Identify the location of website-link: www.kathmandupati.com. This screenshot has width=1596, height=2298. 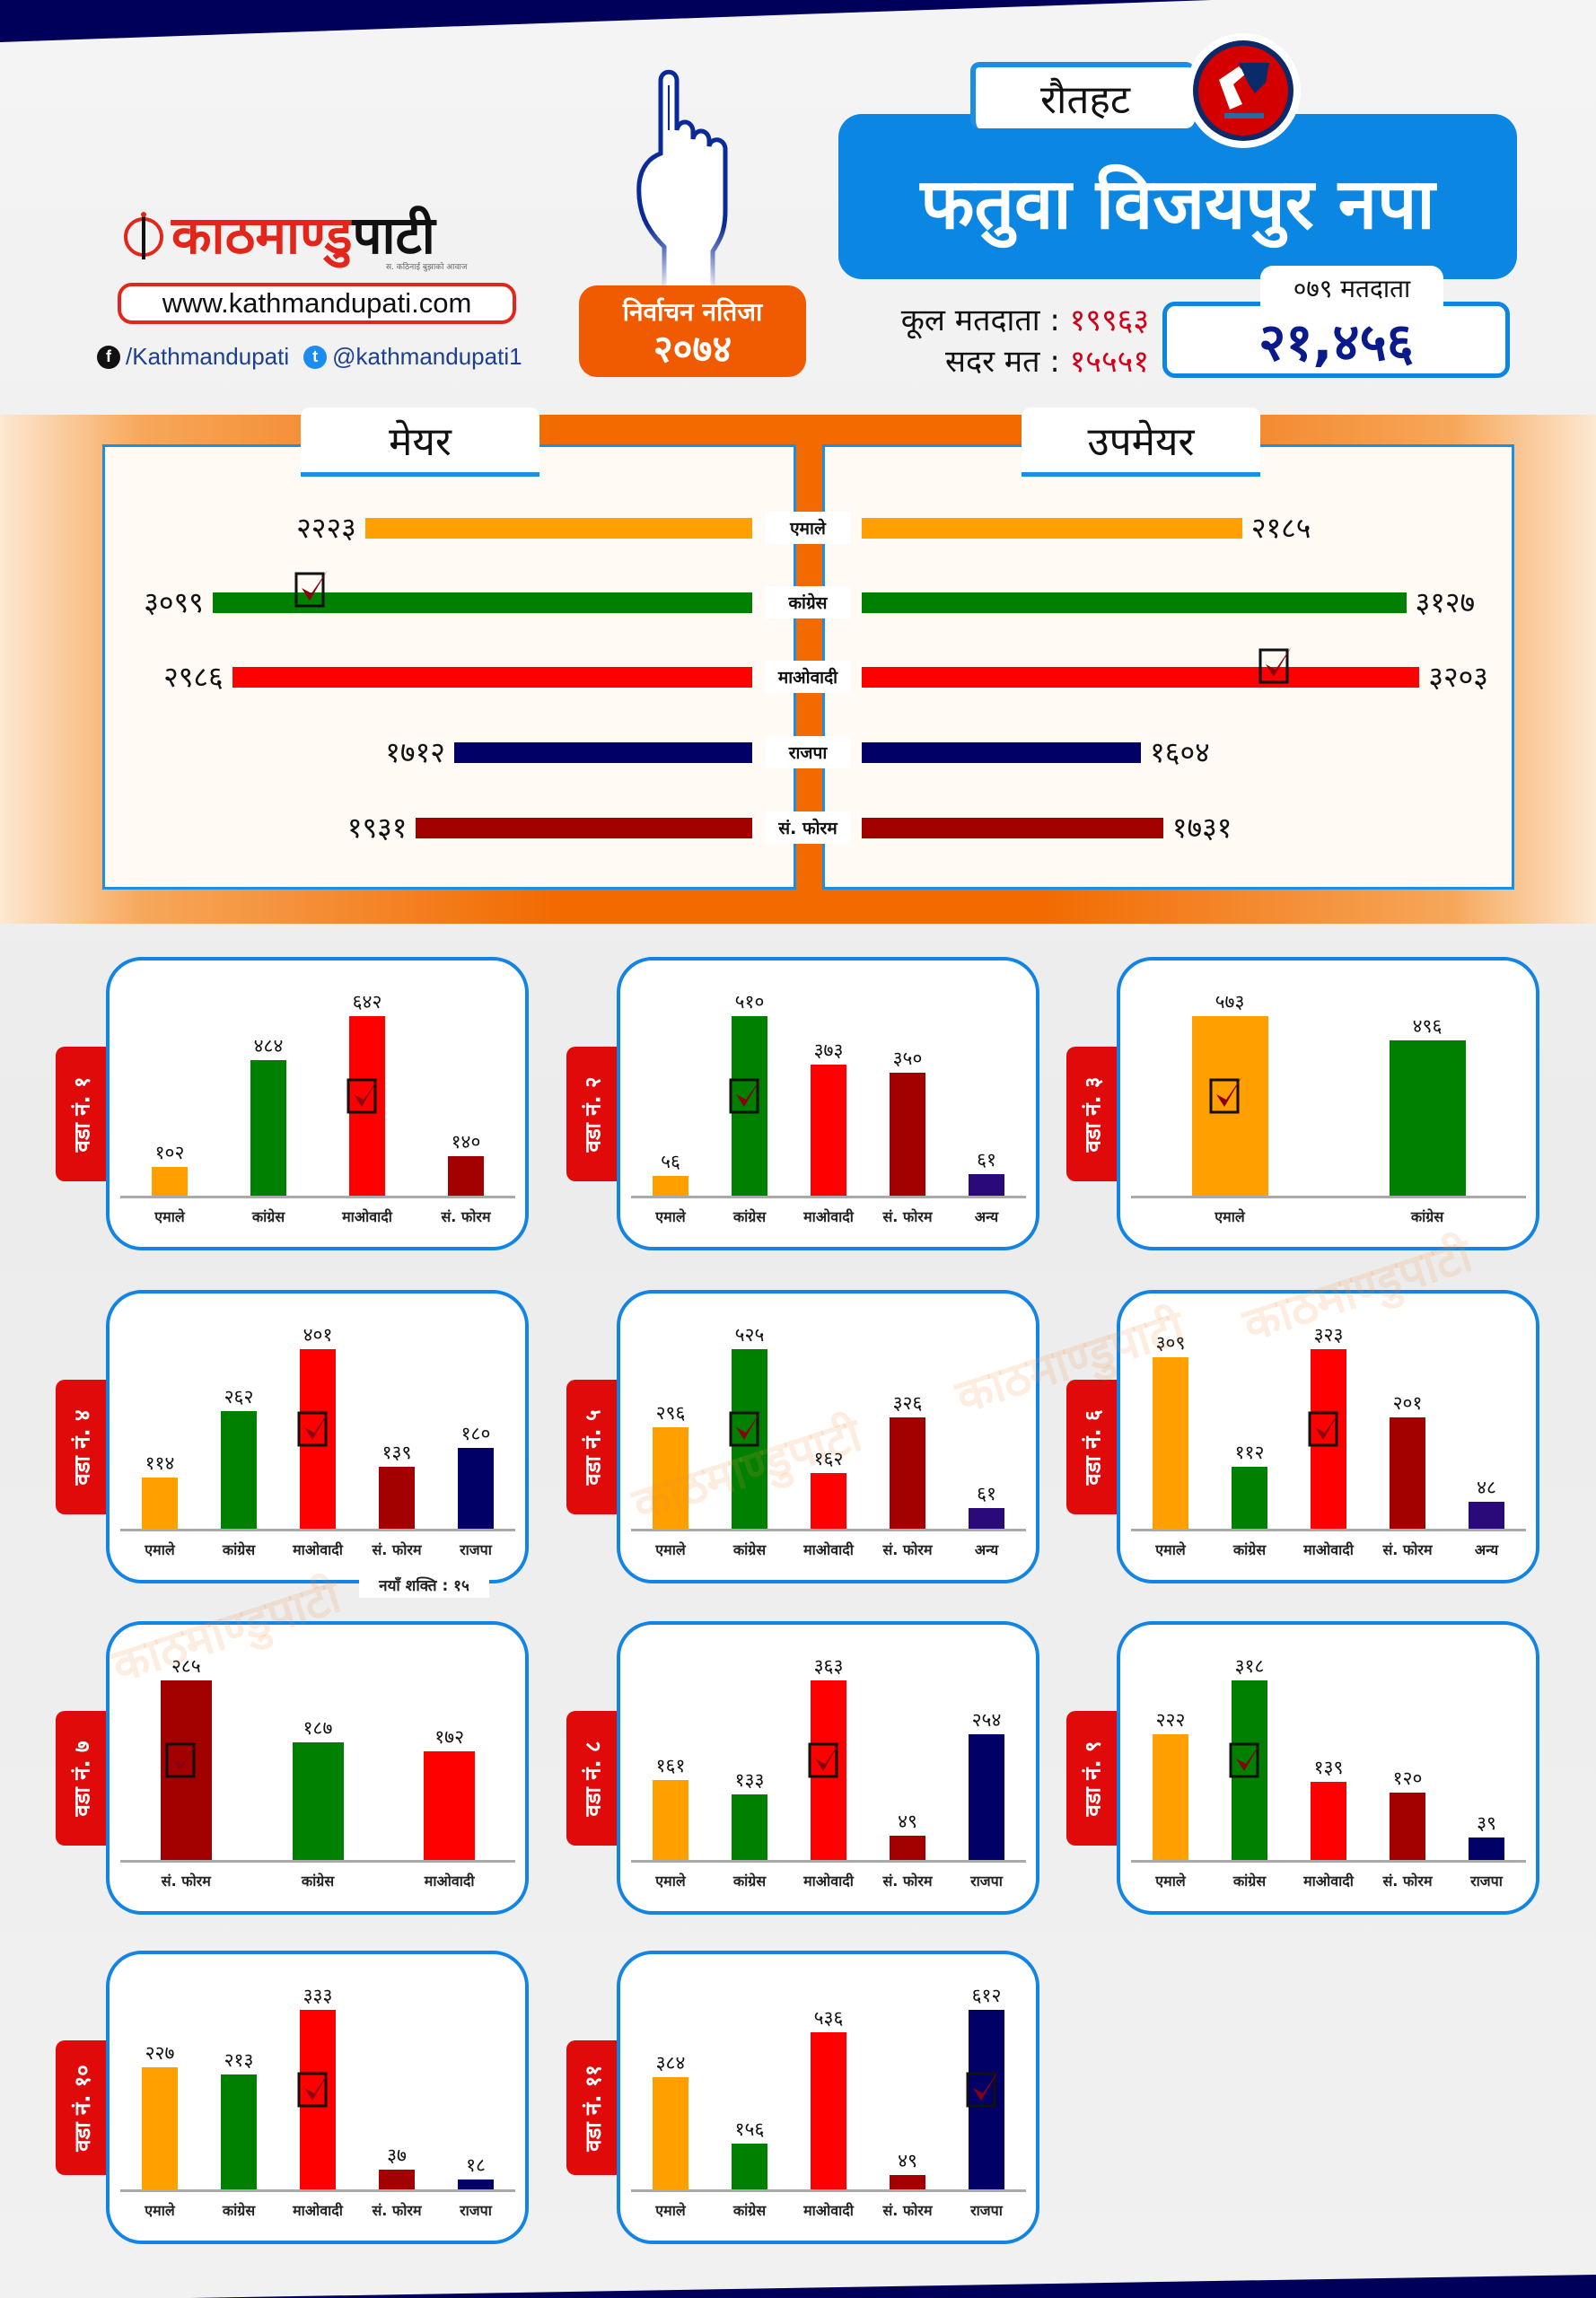
(317, 303).